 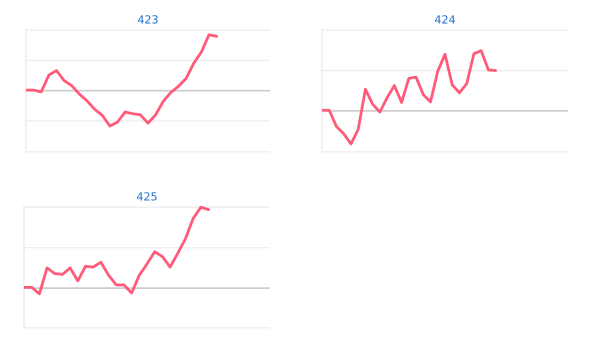 I want to click on chart-title: 424, so click(x=444, y=19).